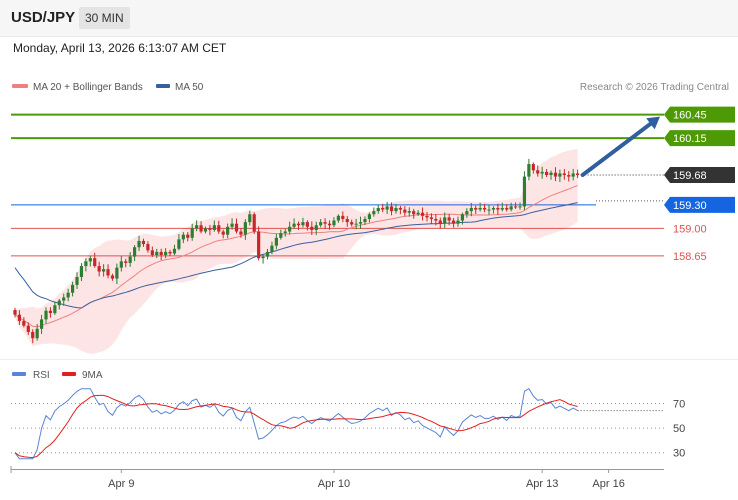 The width and height of the screenshot is (738, 500). What do you see at coordinates (296, 424) in the screenshot?
I see `rsi-line` at bounding box center [296, 424].